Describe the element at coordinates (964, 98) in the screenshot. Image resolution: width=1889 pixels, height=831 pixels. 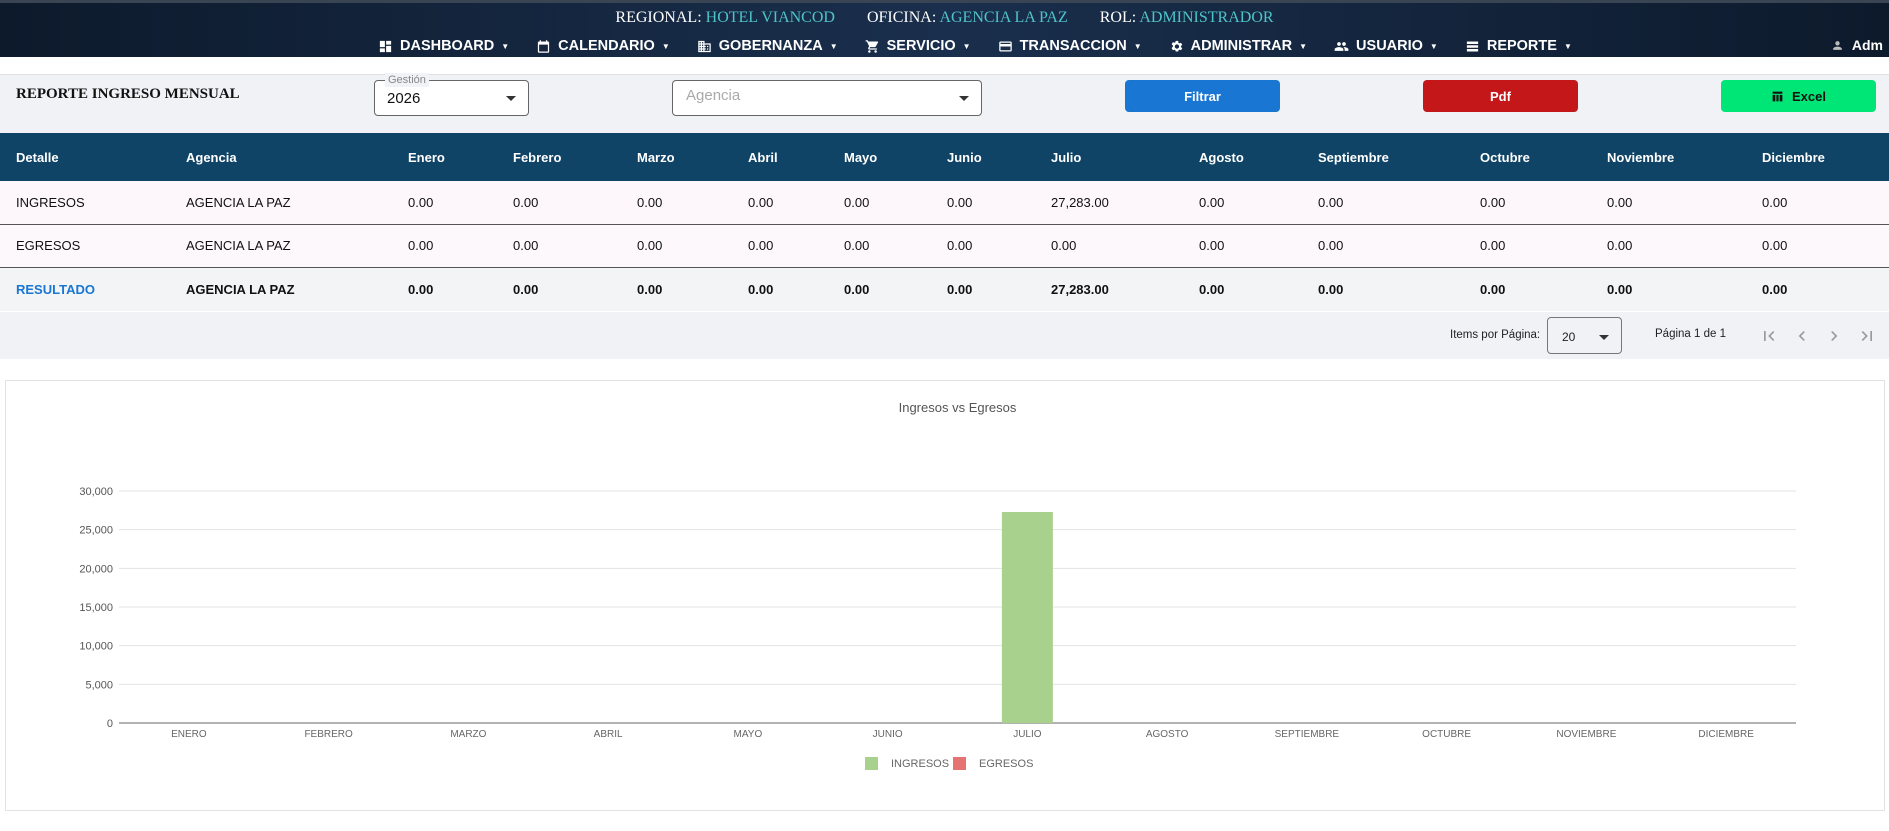
I see `dropdown-arrow-icon` at that location.